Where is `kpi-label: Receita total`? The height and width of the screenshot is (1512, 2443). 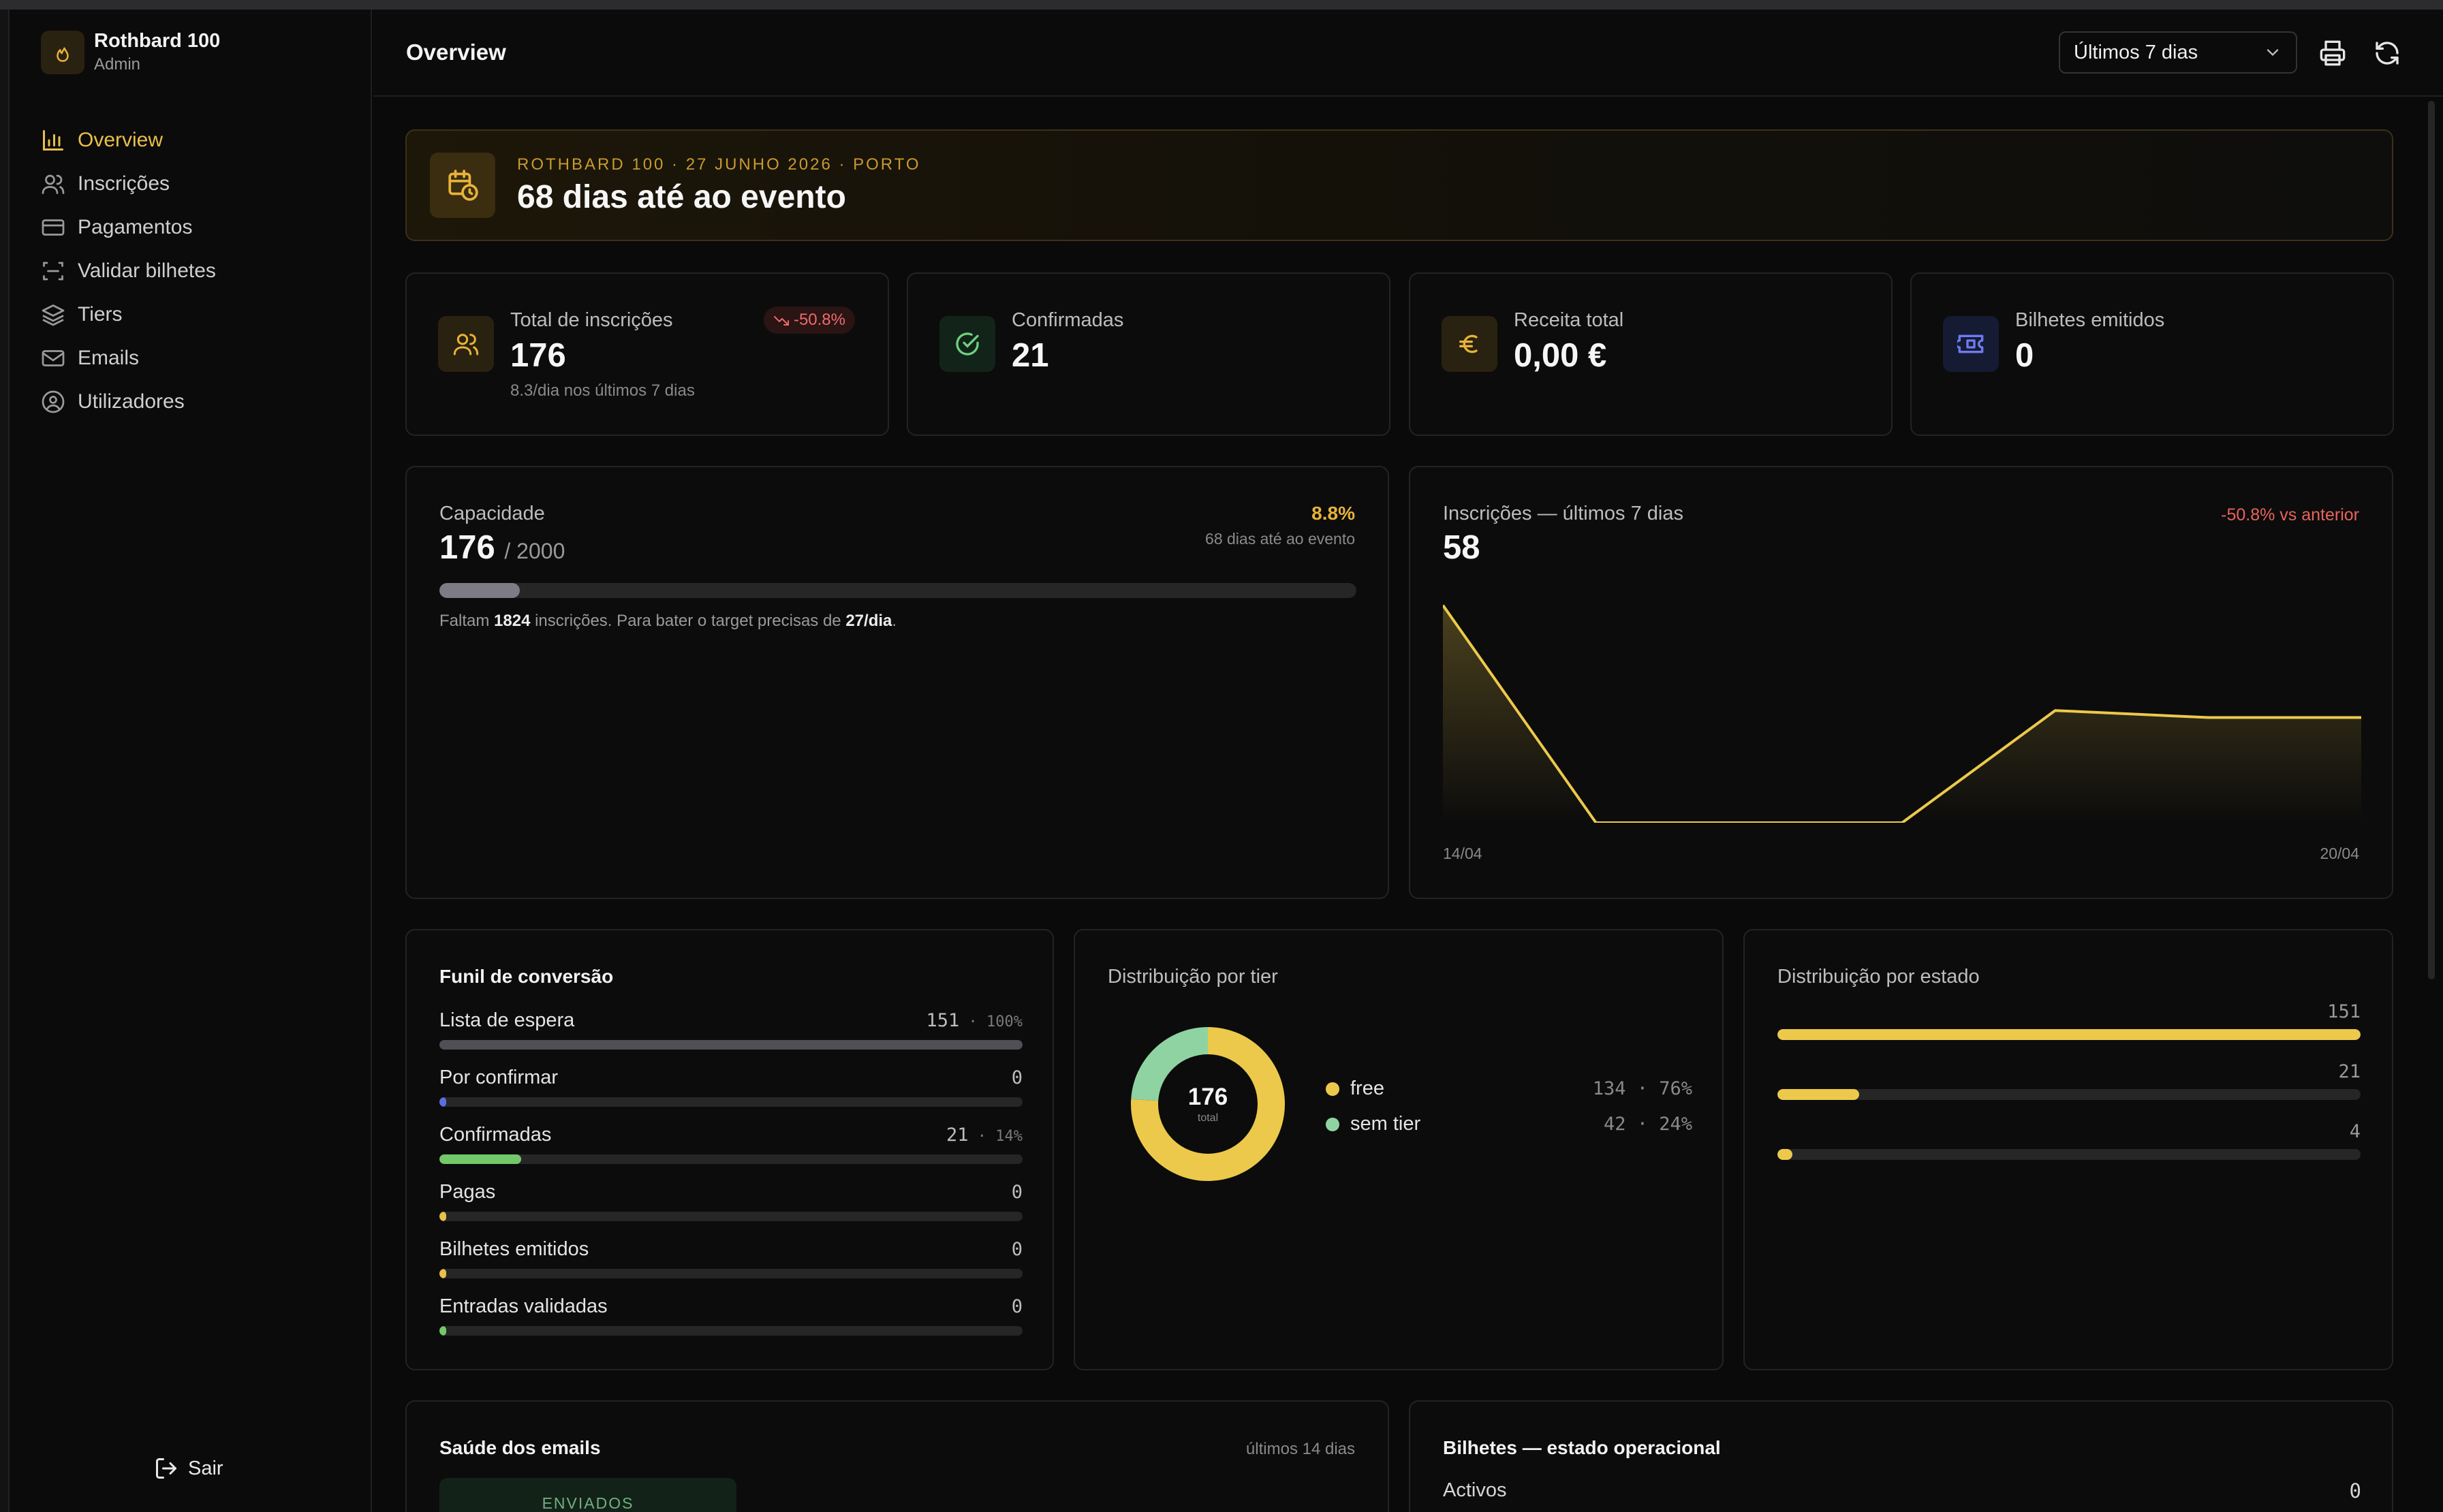
kpi-label: Receita total is located at coordinates (1569, 320).